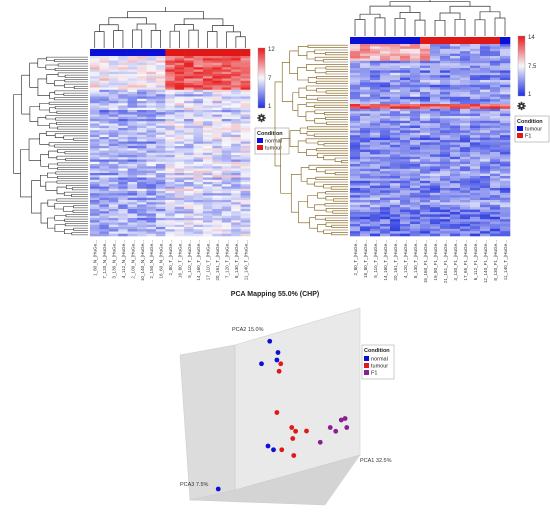 Image resolution: width=550 pixels, height=515 pixels. What do you see at coordinates (475, 40) in the screenshot?
I see `group-bar-cell` at bounding box center [475, 40].